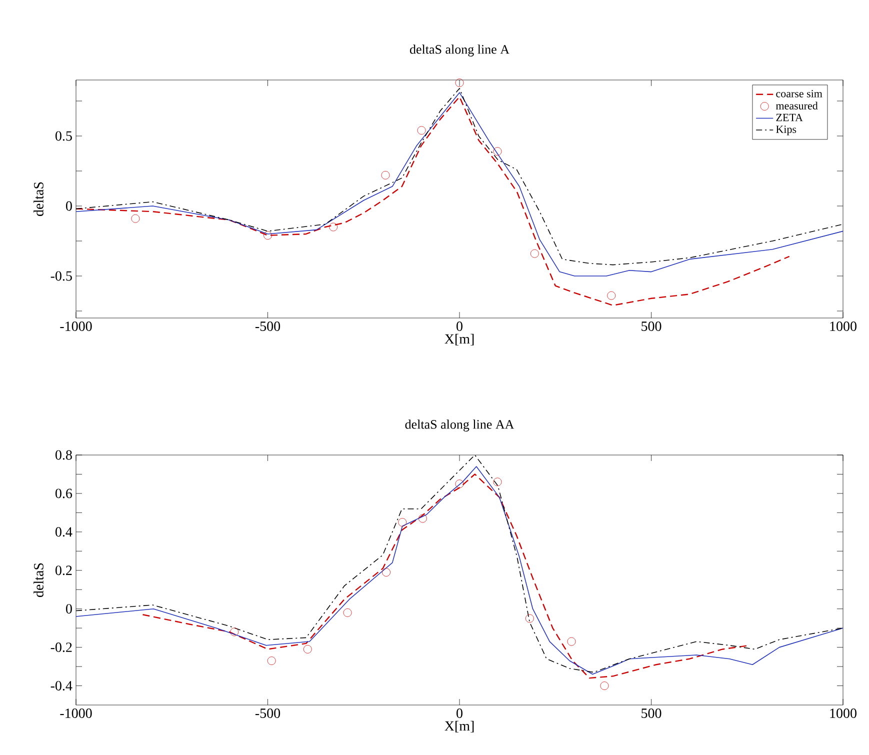 The image size is (869, 755). Describe the element at coordinates (61, 686) in the screenshot. I see `y-tick-label: -0.4` at that location.